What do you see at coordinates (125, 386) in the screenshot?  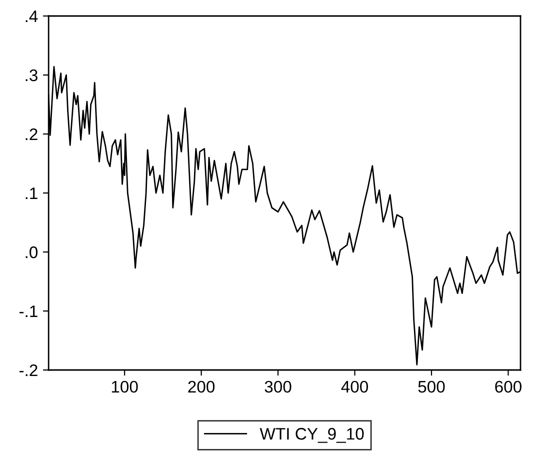 I see `x-tick-label: 100` at bounding box center [125, 386].